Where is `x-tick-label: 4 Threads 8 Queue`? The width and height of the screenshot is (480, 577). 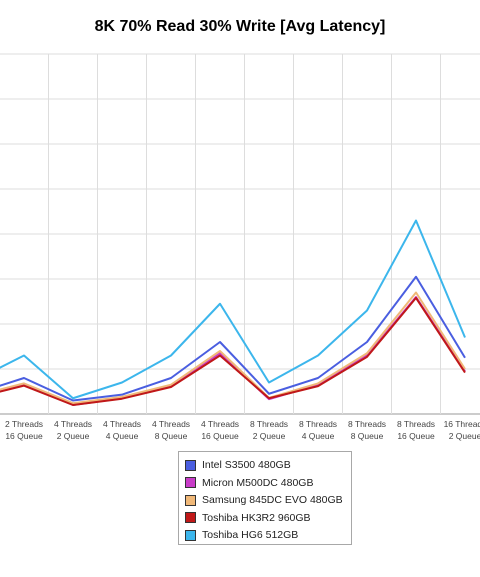
x-tick-label: 4 Threads 8 Queue is located at coordinates (171, 430).